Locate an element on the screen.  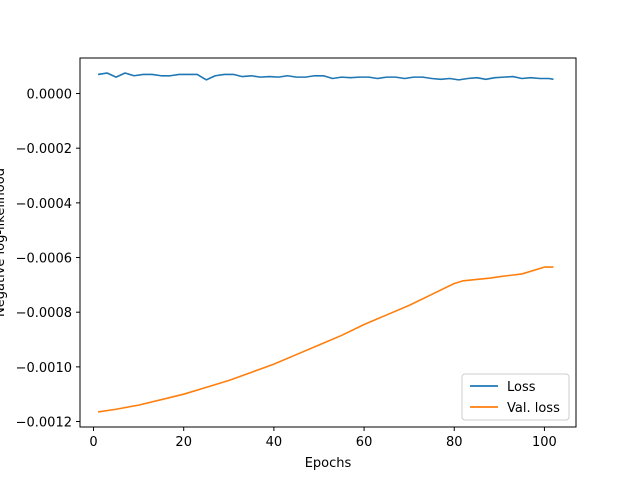
x-axis-title: Epochs is located at coordinates (328, 463).